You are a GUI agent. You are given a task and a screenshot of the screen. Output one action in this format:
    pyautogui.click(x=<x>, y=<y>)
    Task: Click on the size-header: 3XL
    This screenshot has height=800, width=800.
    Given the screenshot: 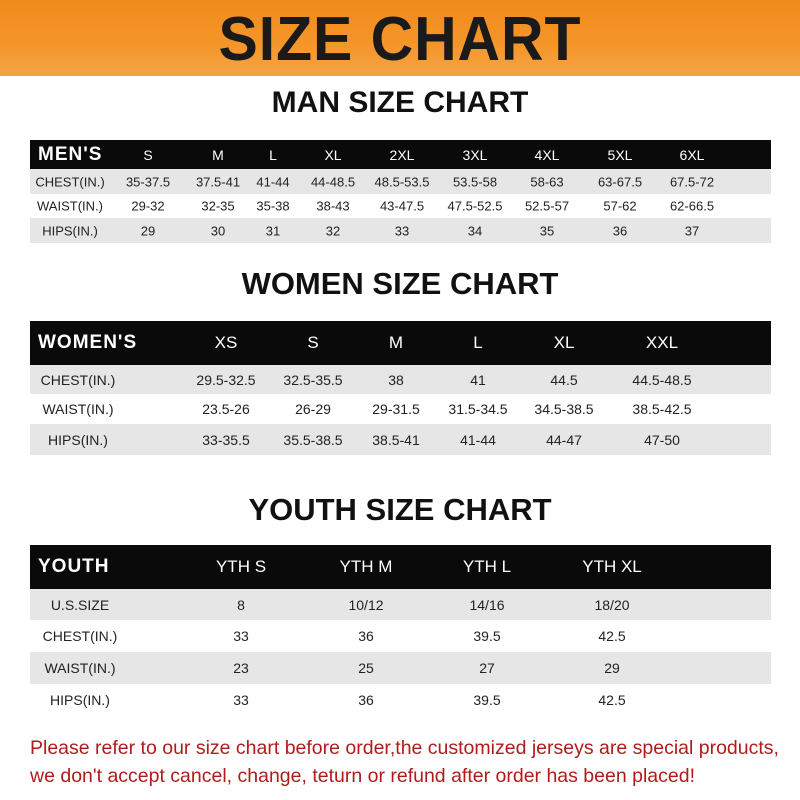 What is the action you would take?
    pyautogui.click(x=475, y=154)
    